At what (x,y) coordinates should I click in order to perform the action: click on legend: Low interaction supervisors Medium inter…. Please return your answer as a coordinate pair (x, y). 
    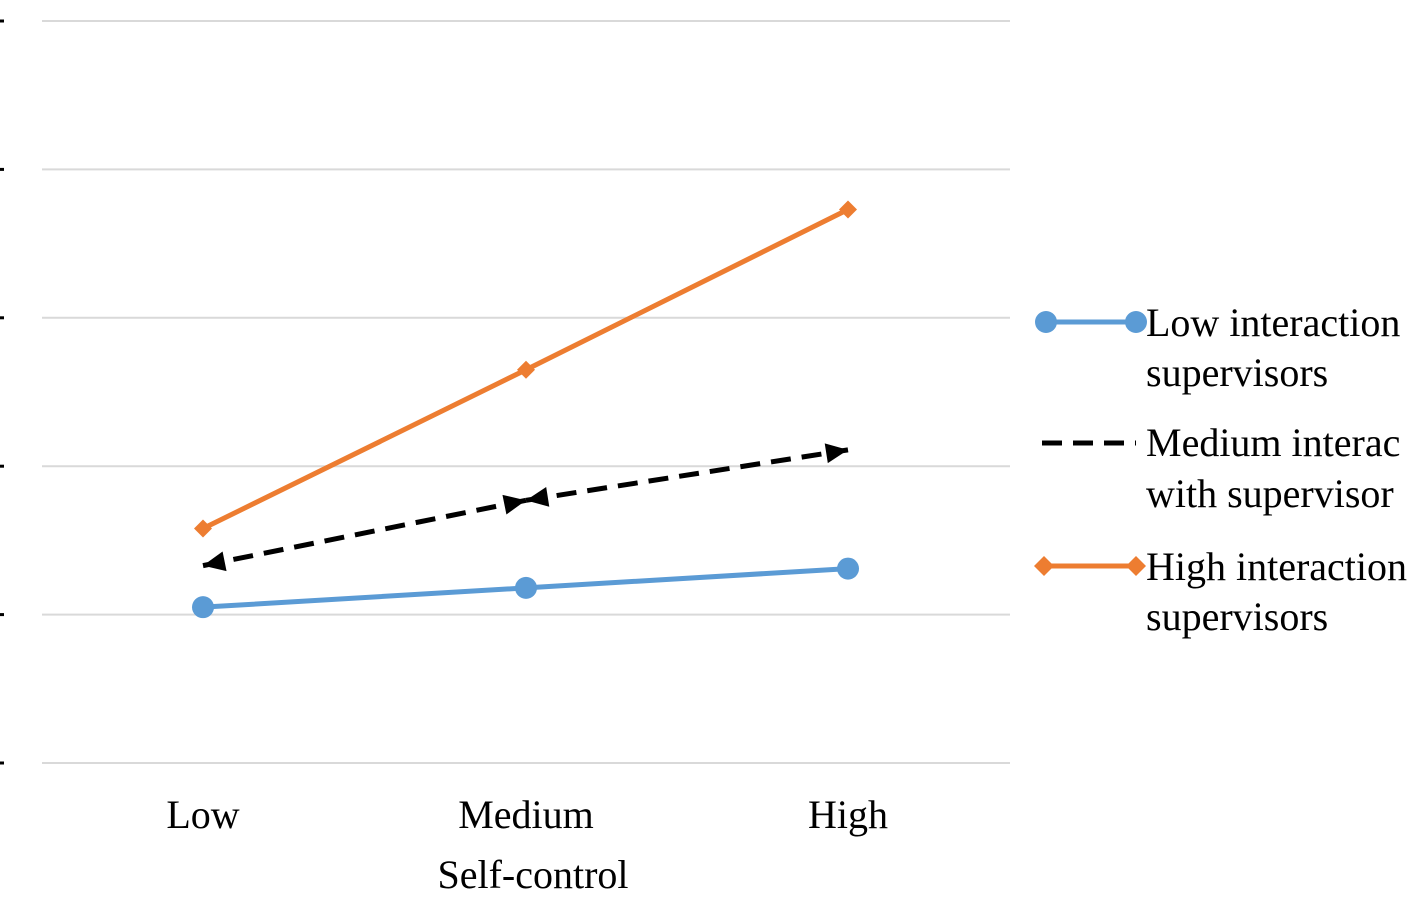
    Looking at the image, I should click on (1220, 469).